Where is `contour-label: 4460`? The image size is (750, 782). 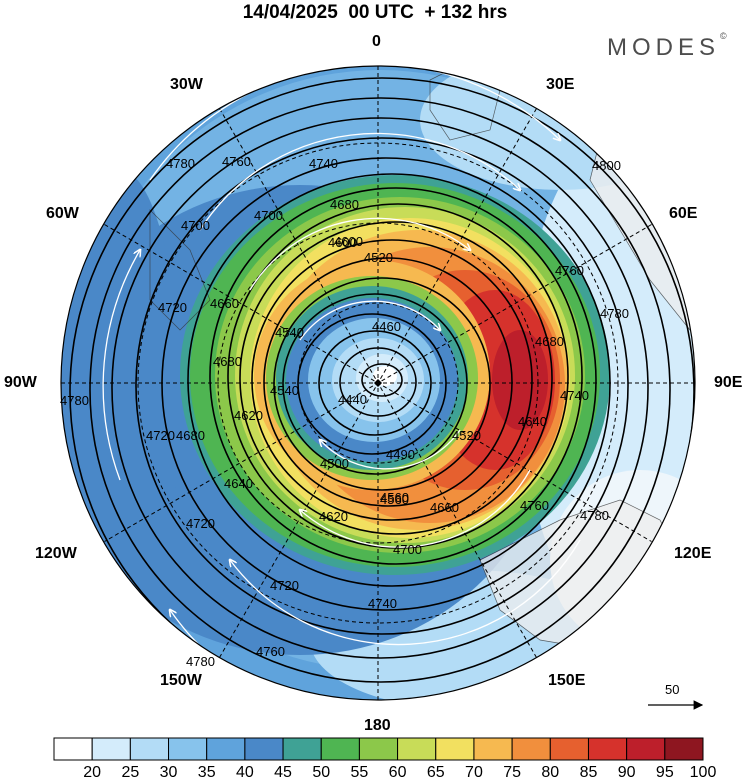 contour-label: 4460 is located at coordinates (386, 326).